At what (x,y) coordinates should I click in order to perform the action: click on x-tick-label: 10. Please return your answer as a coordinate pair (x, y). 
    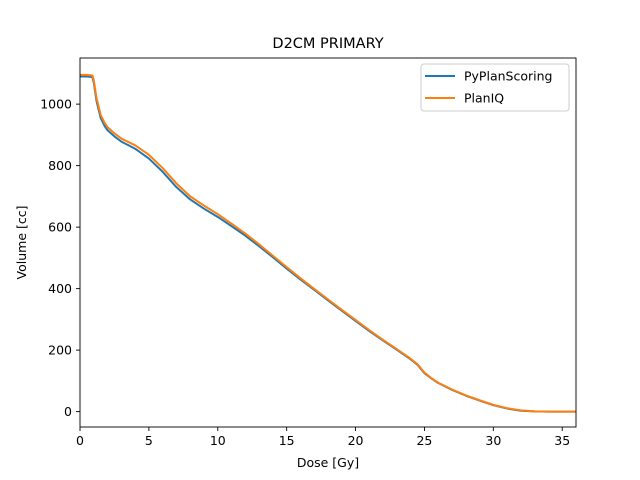
    Looking at the image, I should click on (218, 440).